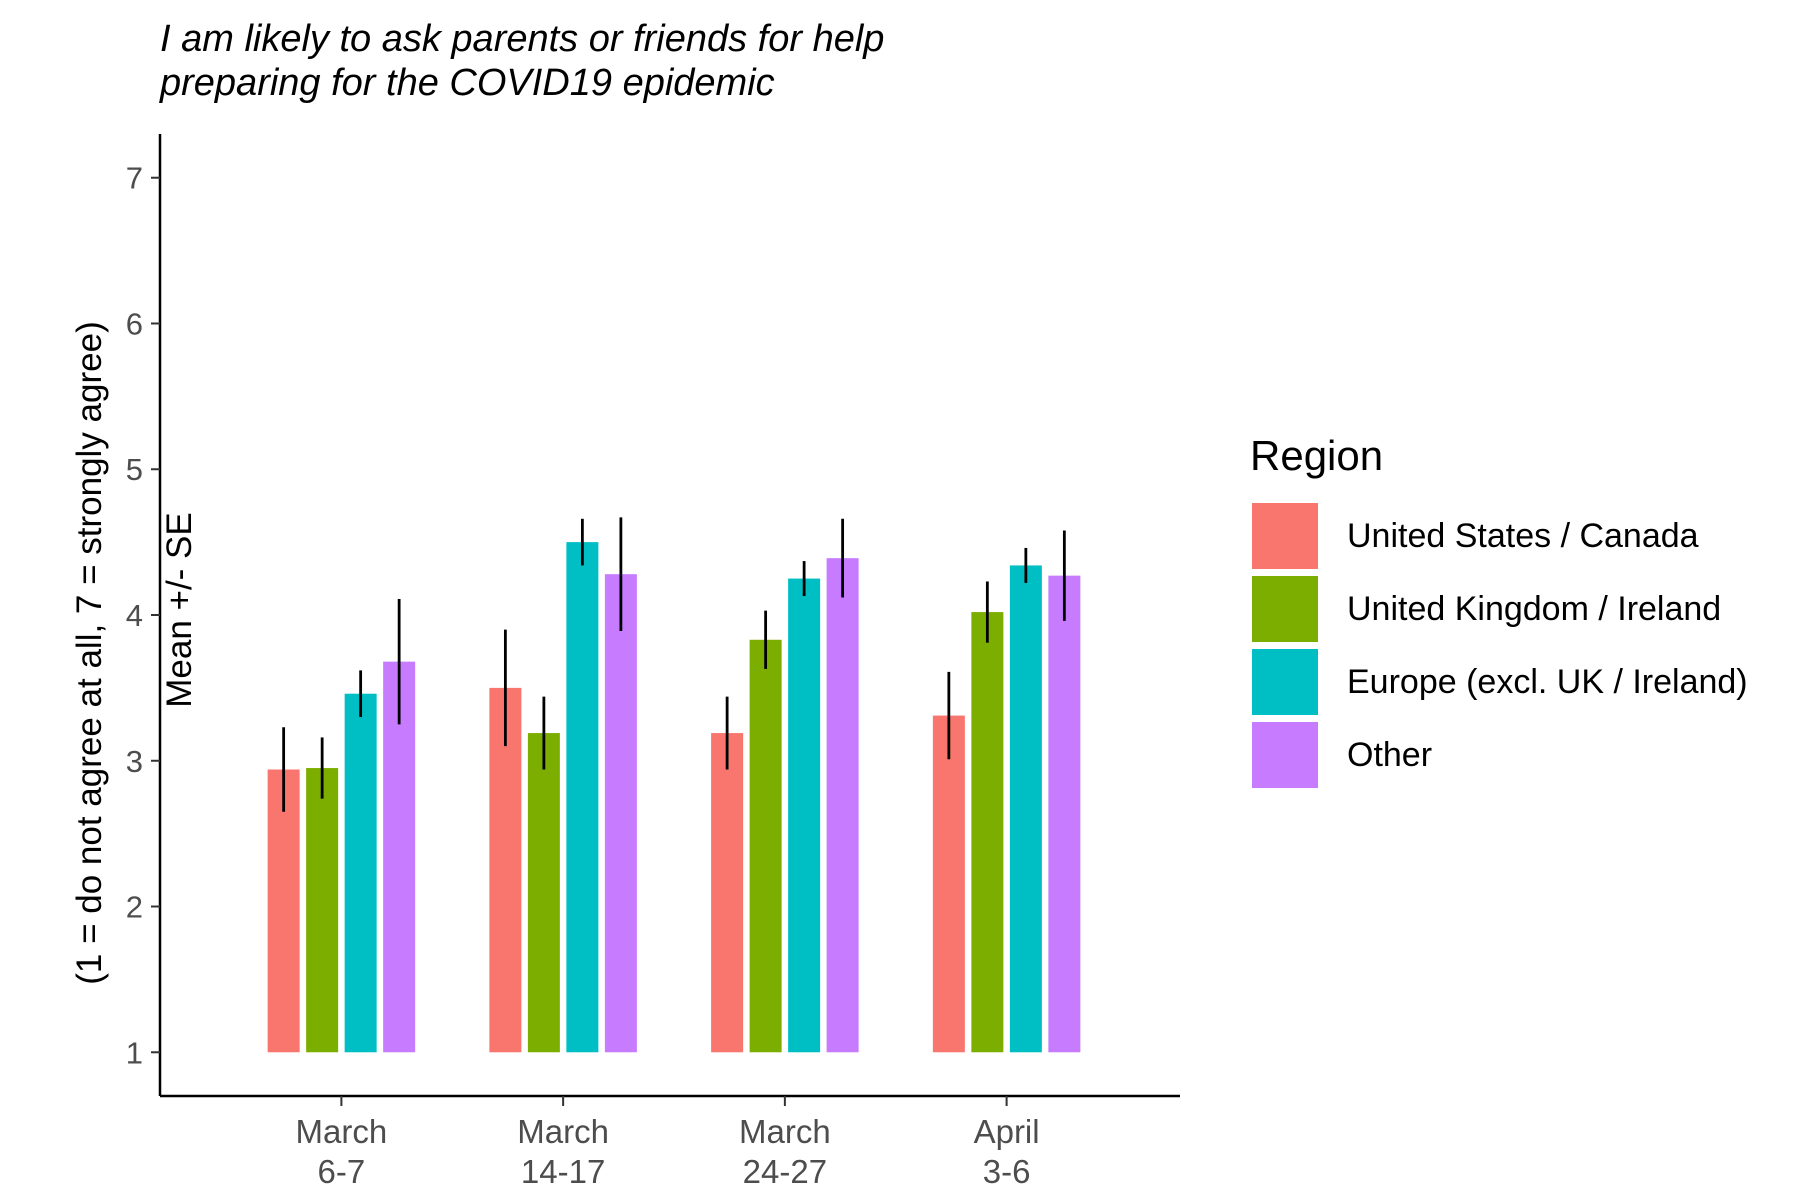  Describe the element at coordinates (1390, 755) in the screenshot. I see `legend-label: Other` at that location.